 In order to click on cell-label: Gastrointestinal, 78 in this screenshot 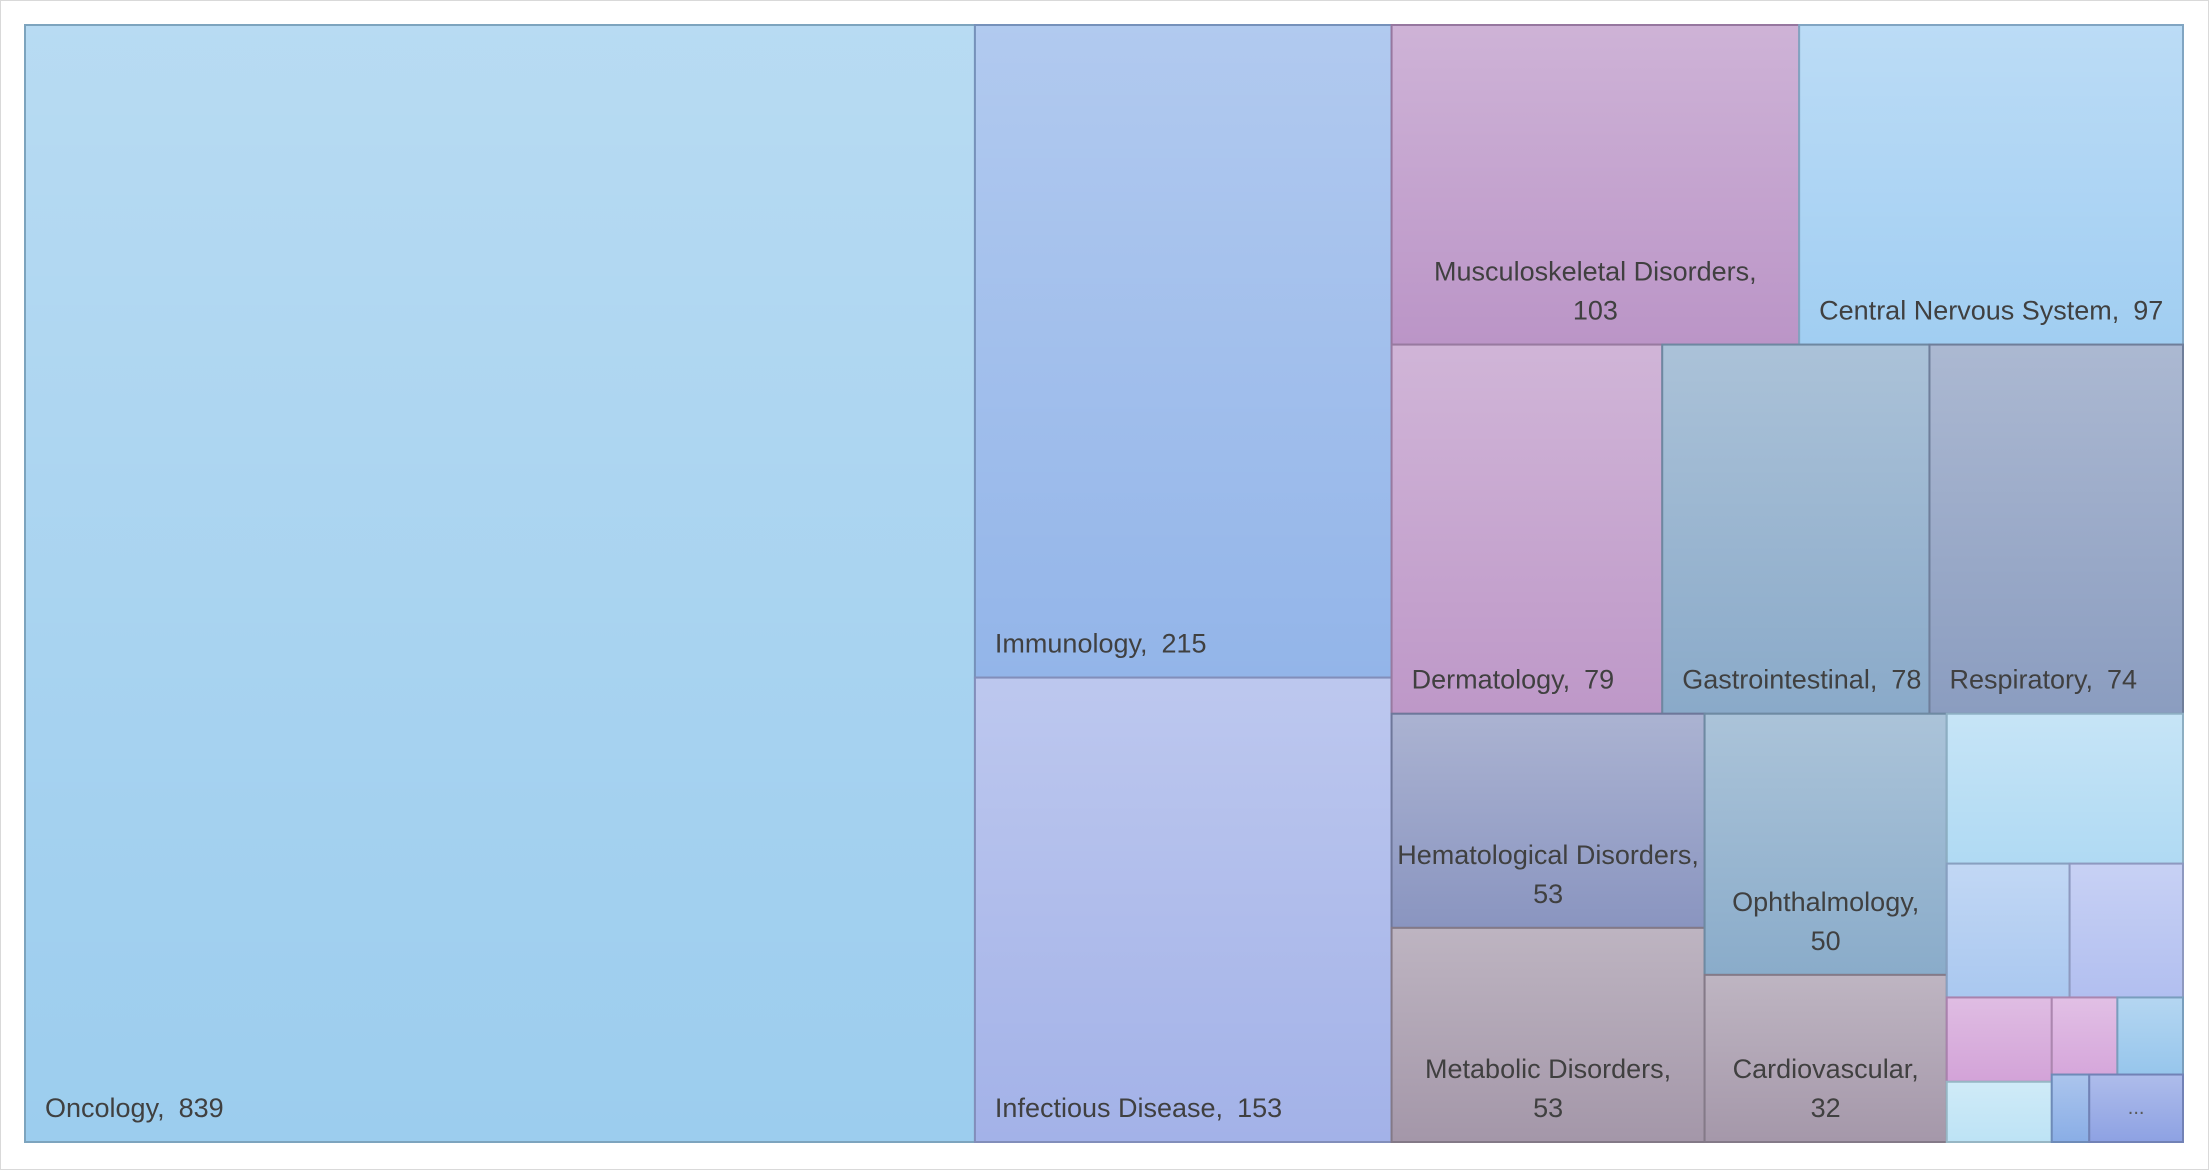, I will do `click(1801, 680)`.